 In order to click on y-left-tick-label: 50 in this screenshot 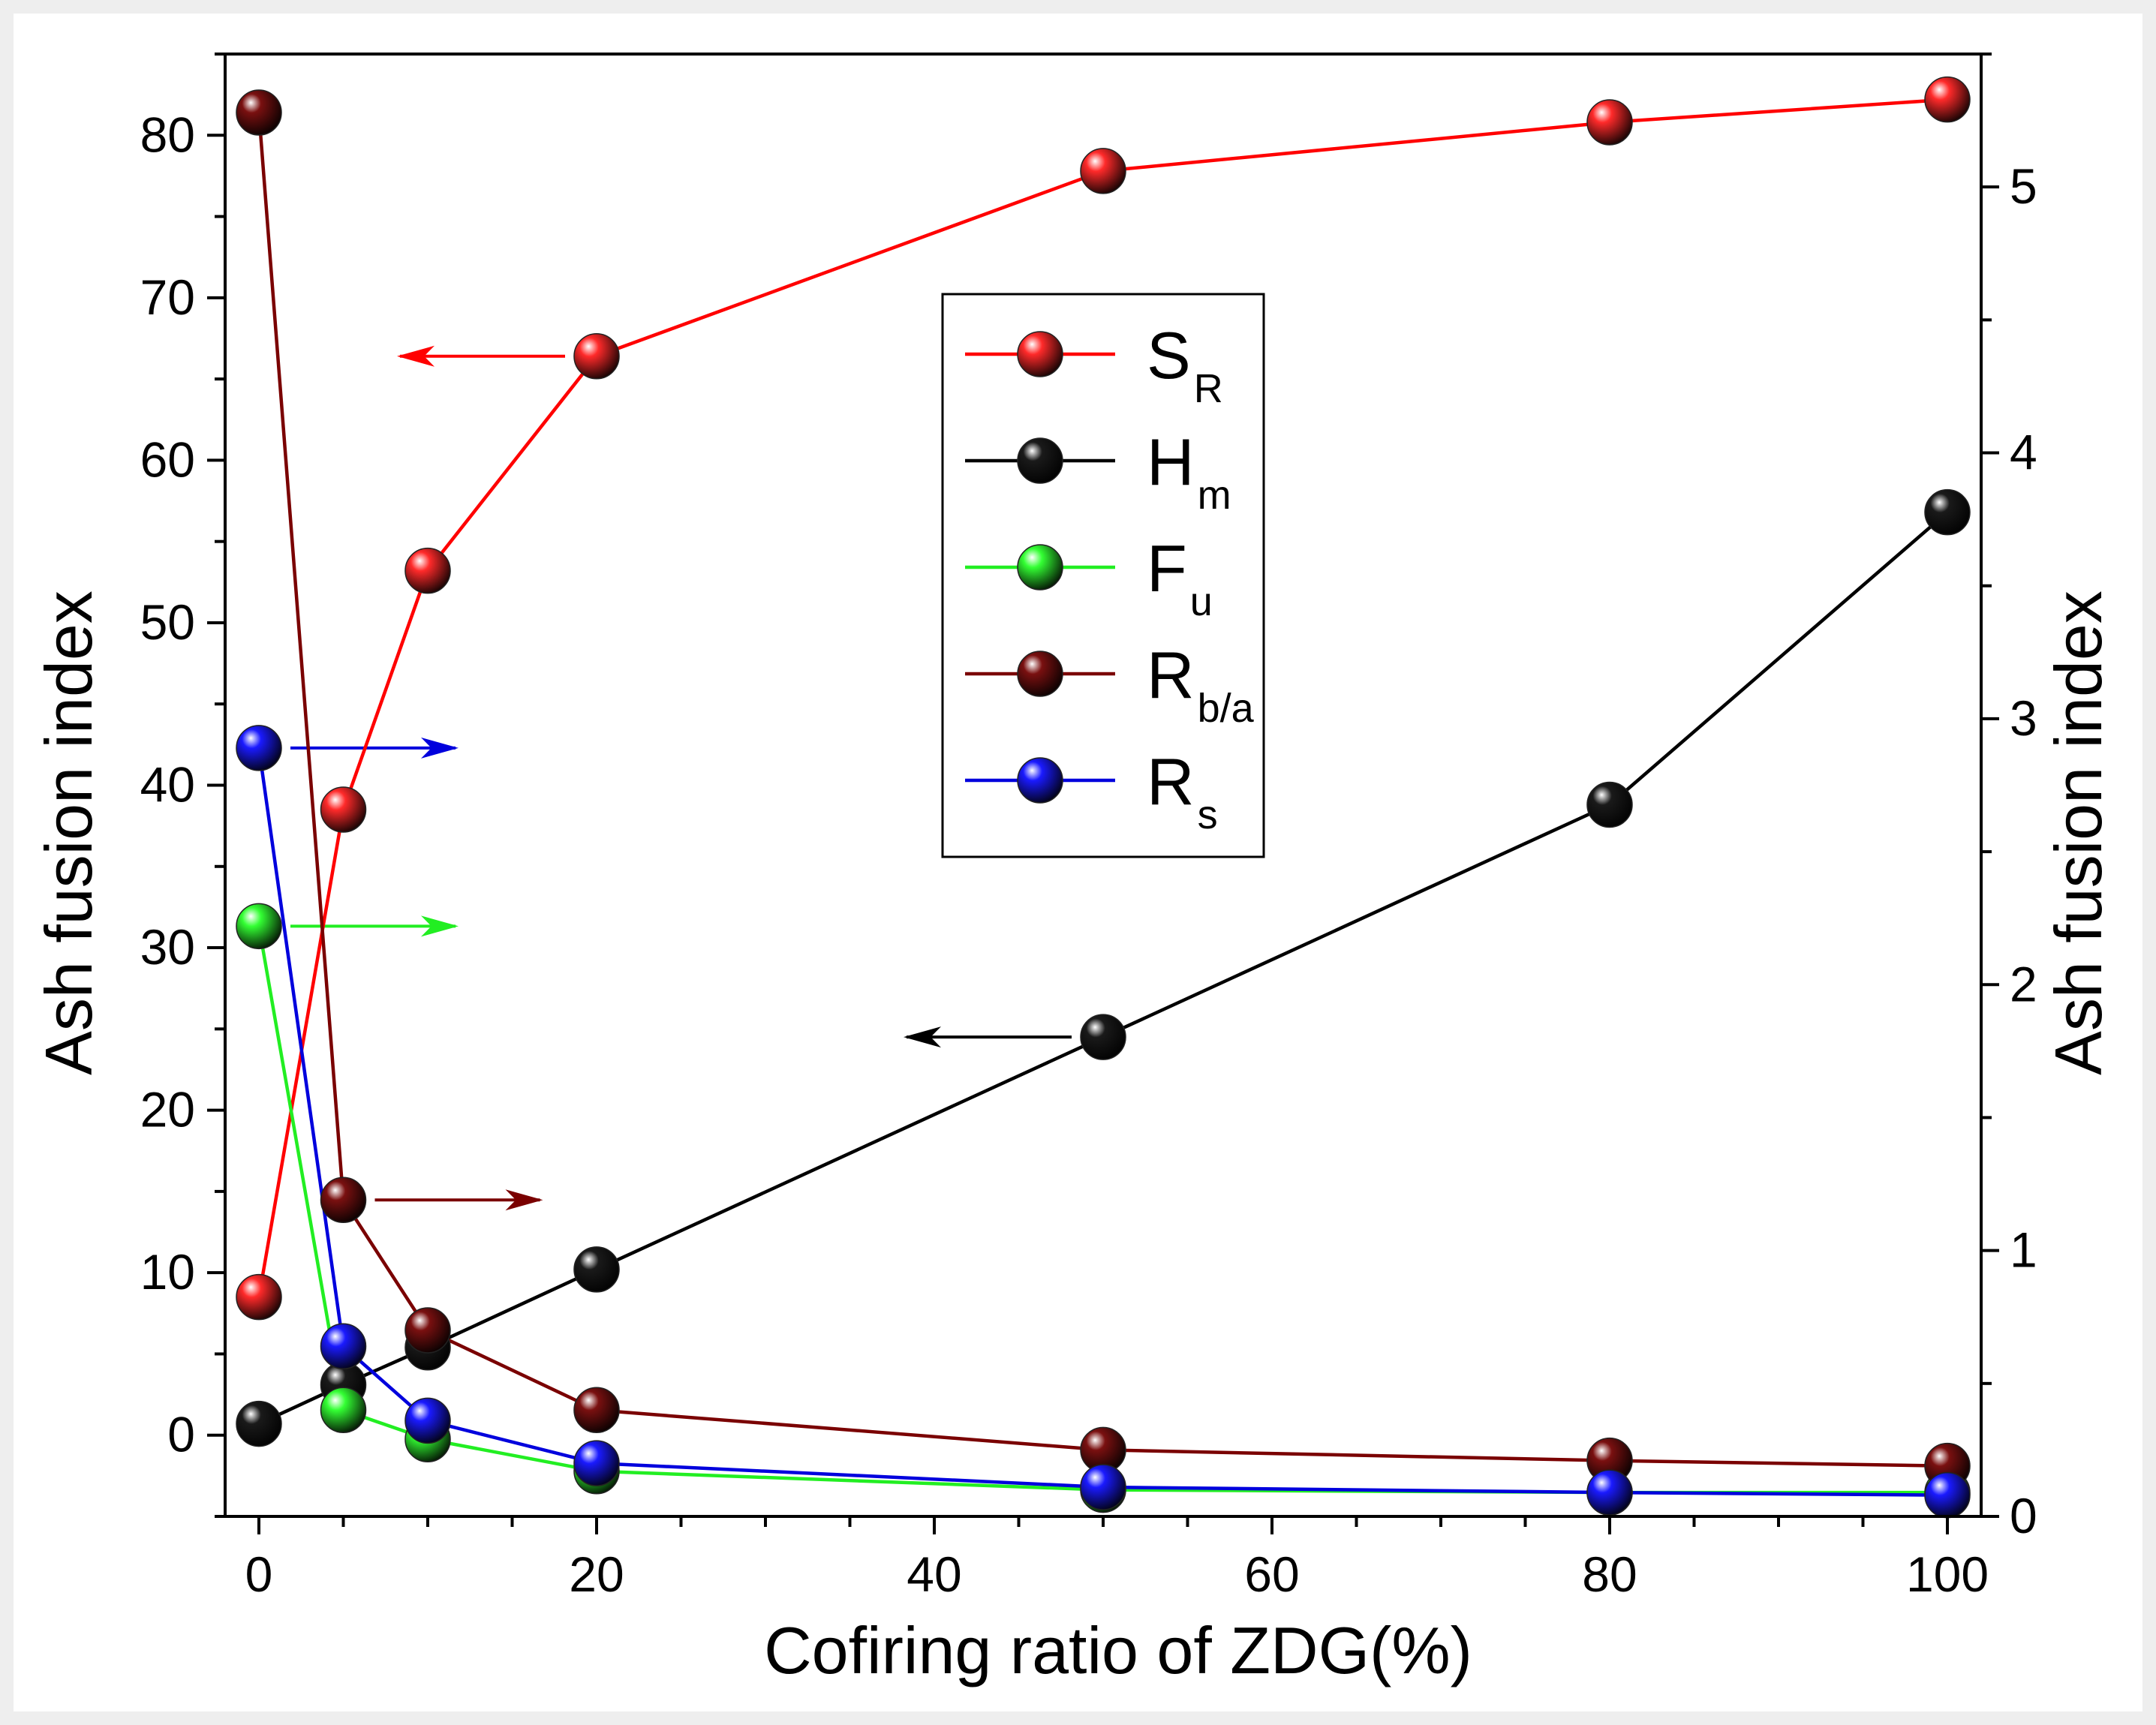, I will do `click(167, 622)`.